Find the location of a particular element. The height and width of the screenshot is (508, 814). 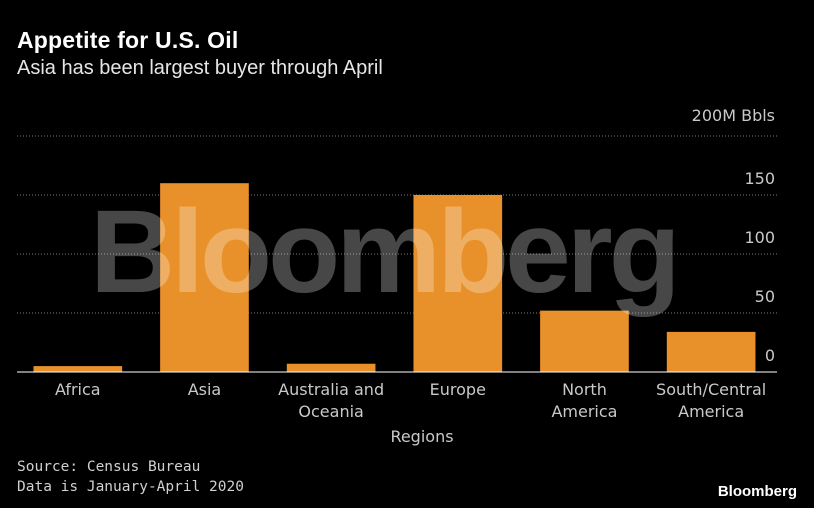

category-label: Europe is located at coordinates (458, 389).